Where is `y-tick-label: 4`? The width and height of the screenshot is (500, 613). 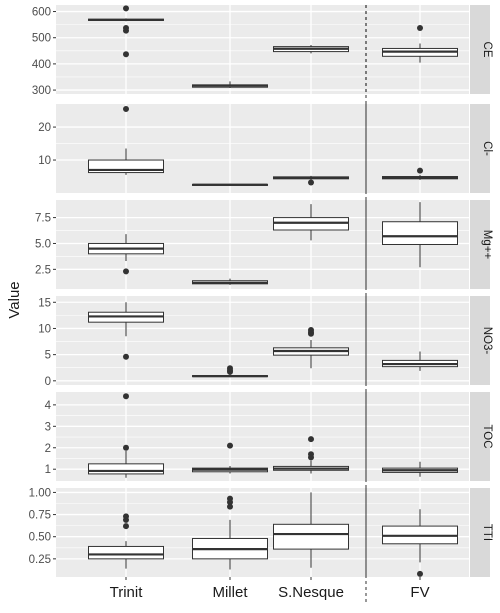 y-tick-label: 4 is located at coordinates (48, 406).